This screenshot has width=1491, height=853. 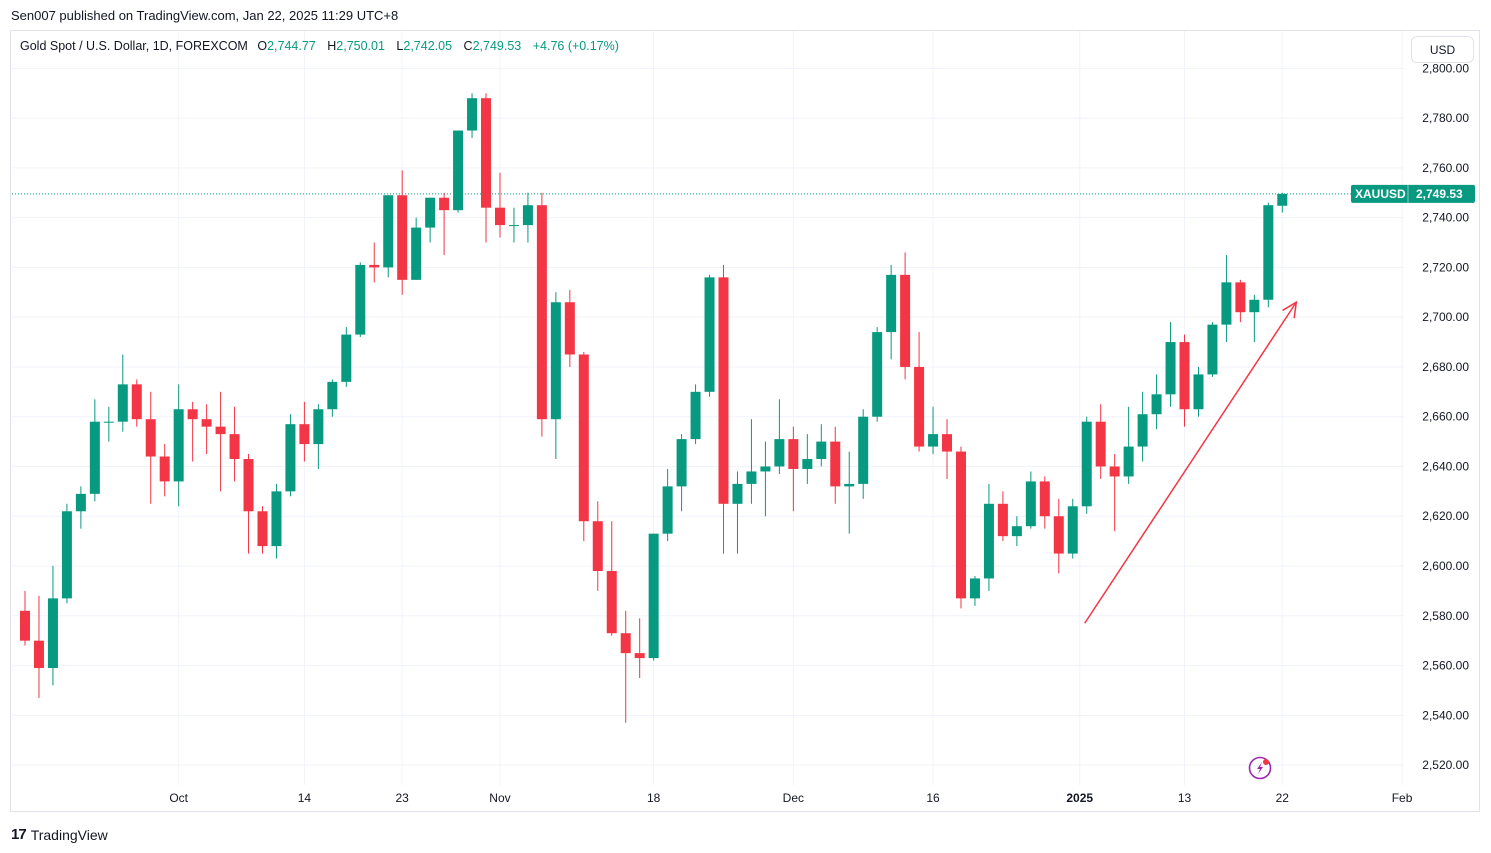 I want to click on x-tick-label: 16, so click(x=933, y=798).